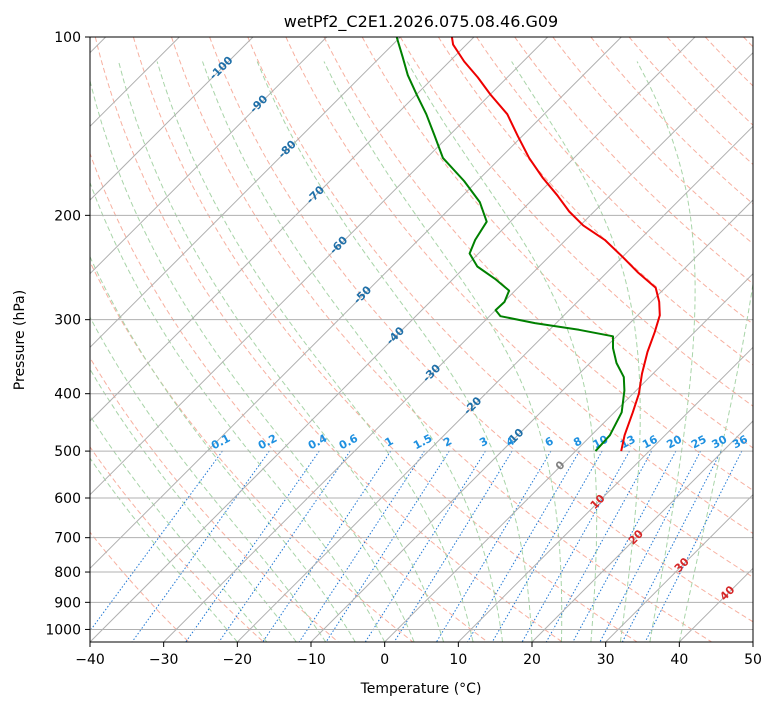  Describe the element at coordinates (421, 689) in the screenshot. I see `x-axis-label: Temperature (°C)` at that location.